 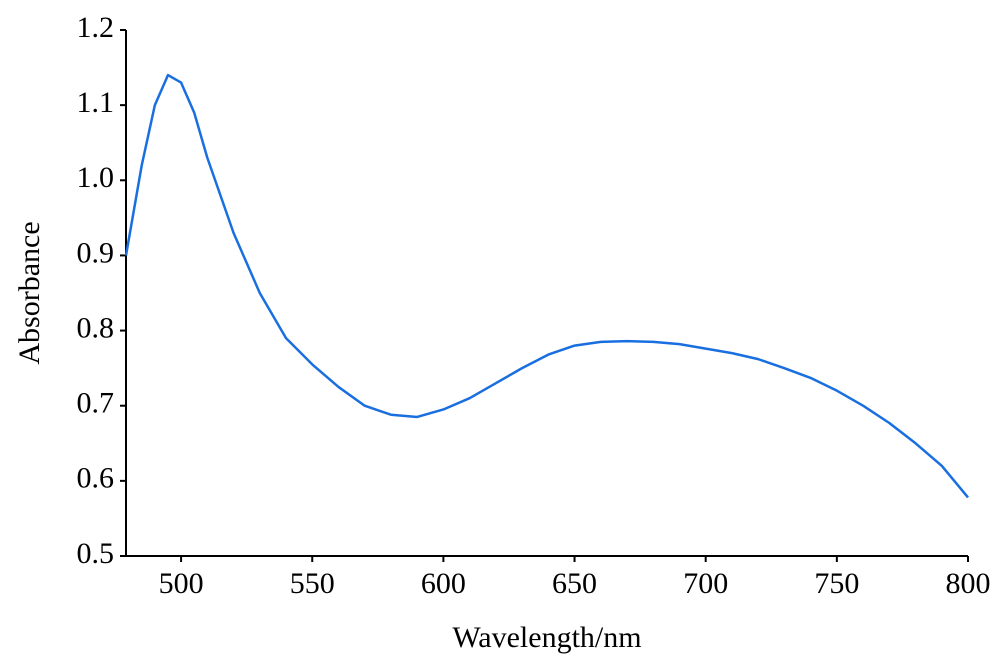 I want to click on y-tick-label: 1.0, so click(x=96, y=177).